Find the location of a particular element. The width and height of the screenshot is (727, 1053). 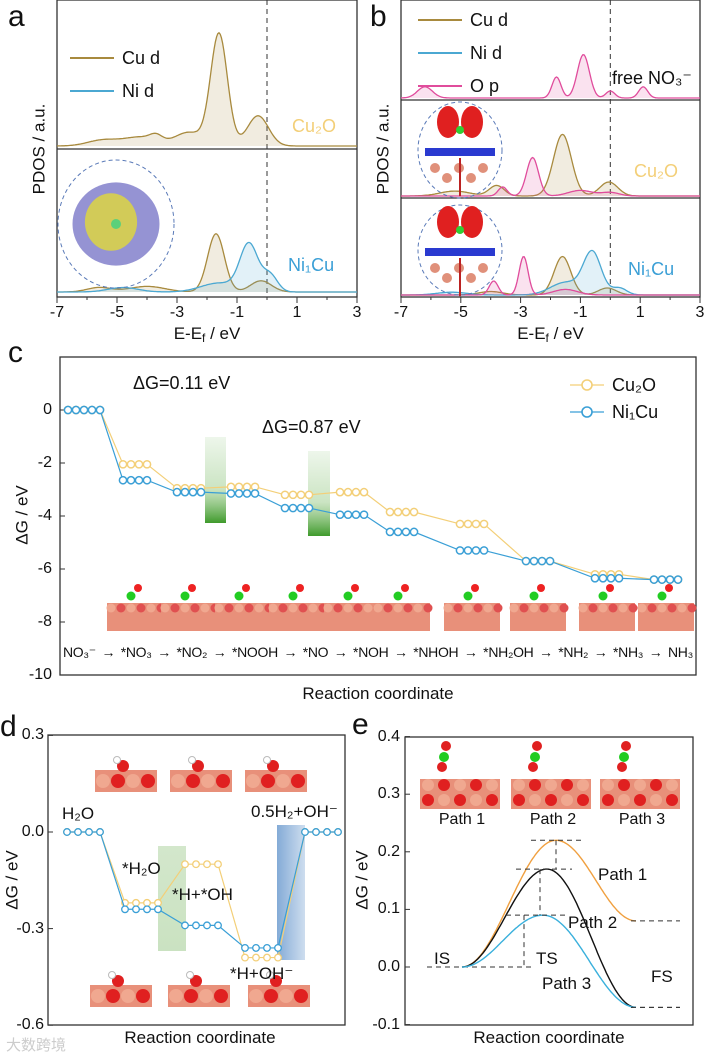

inset-charge-density-a-atom is located at coordinates (116, 224).